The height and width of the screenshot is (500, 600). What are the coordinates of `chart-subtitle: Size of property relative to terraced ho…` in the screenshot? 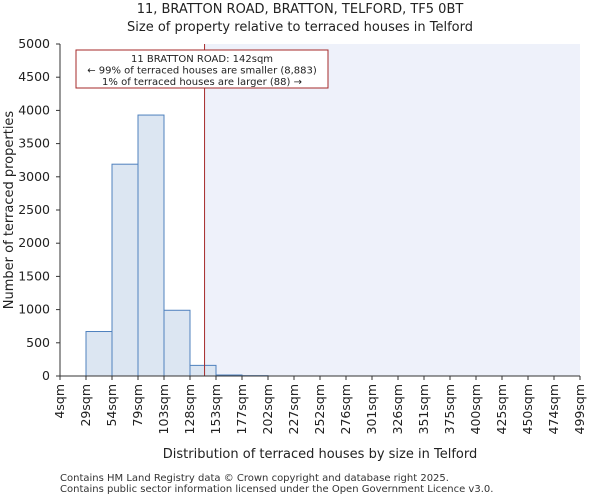 It's located at (300, 27).